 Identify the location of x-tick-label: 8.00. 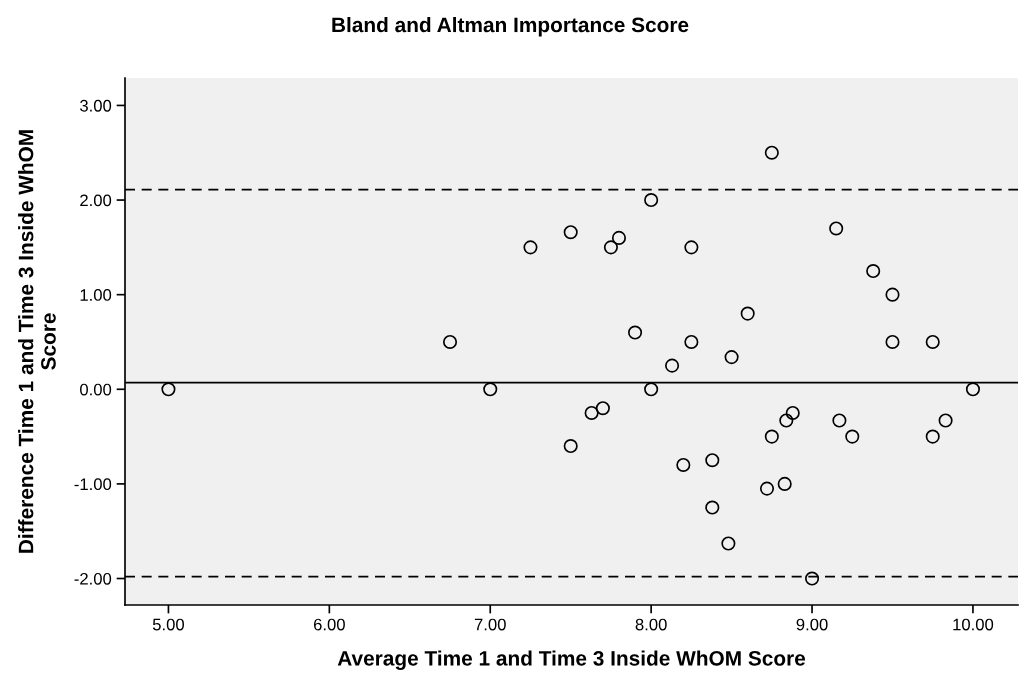
(651, 624).